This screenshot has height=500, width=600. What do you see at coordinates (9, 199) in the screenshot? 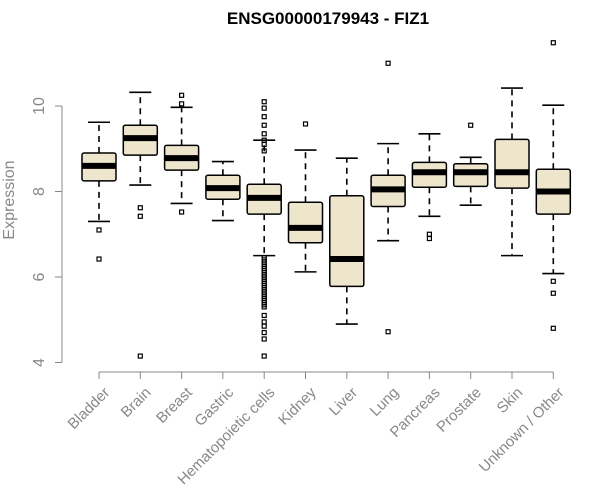
I see `y-axis-label: Expression` at bounding box center [9, 199].